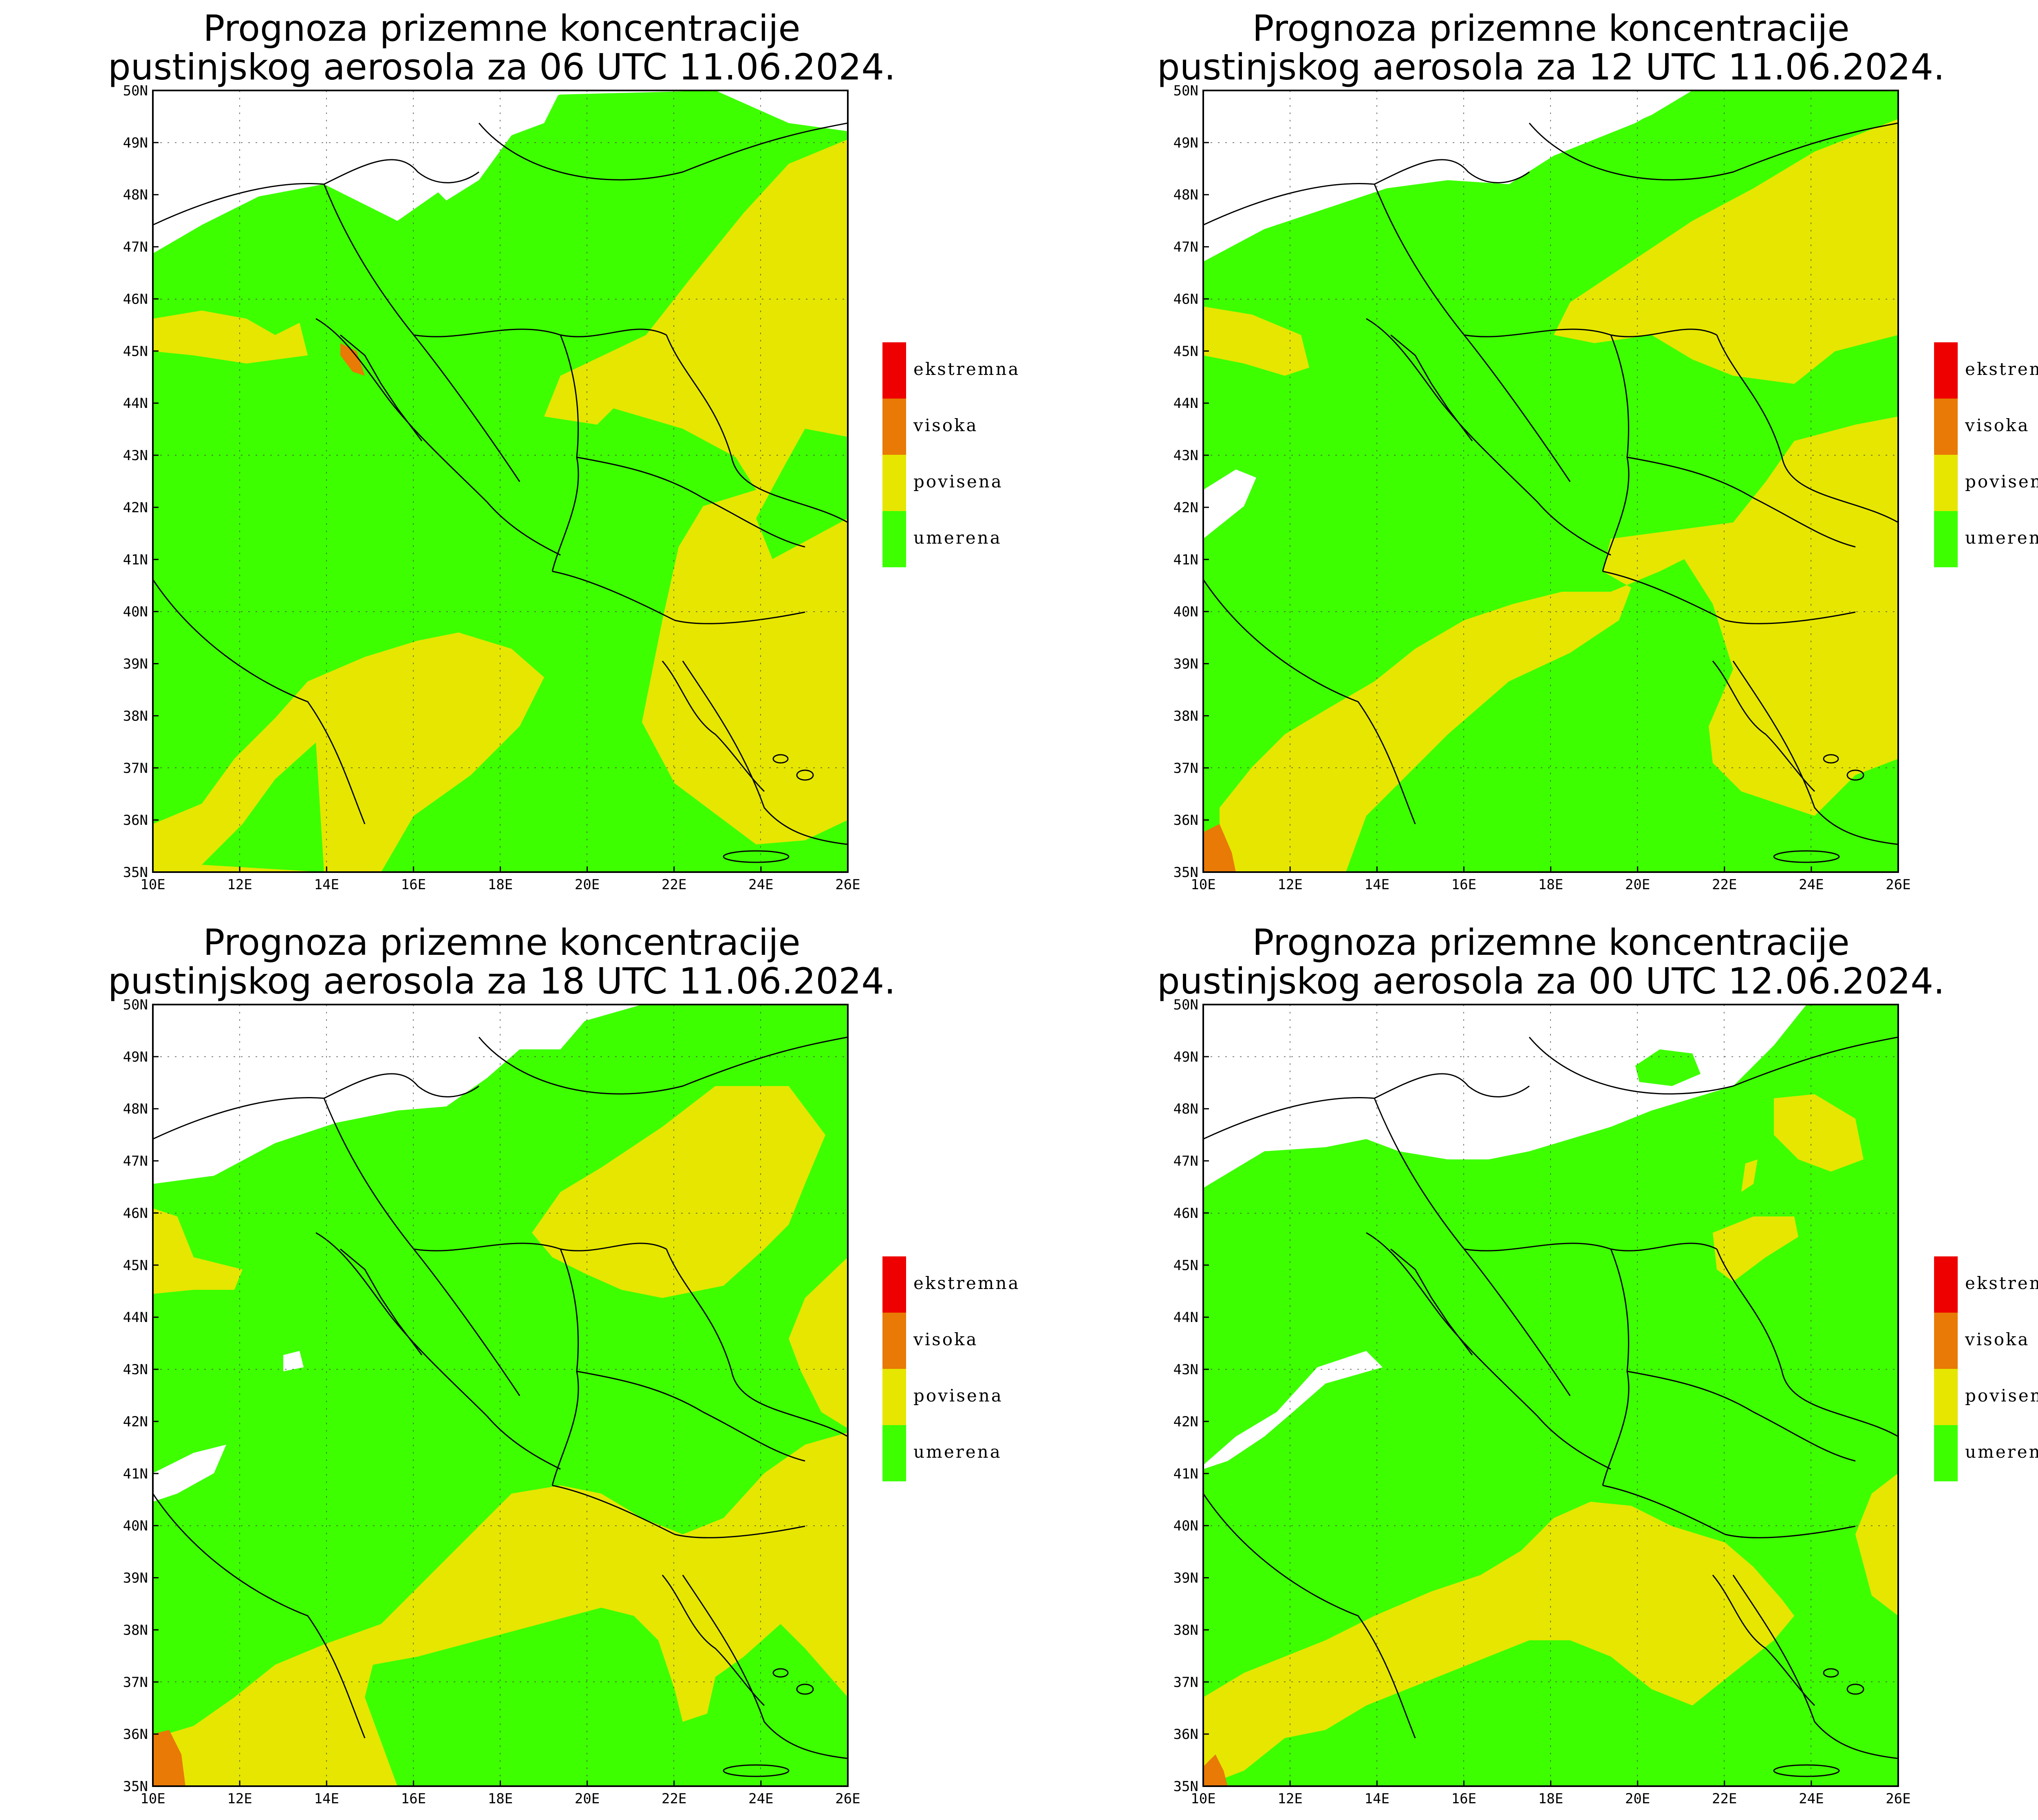  I want to click on zone-povisena-south, so click(501, 1609).